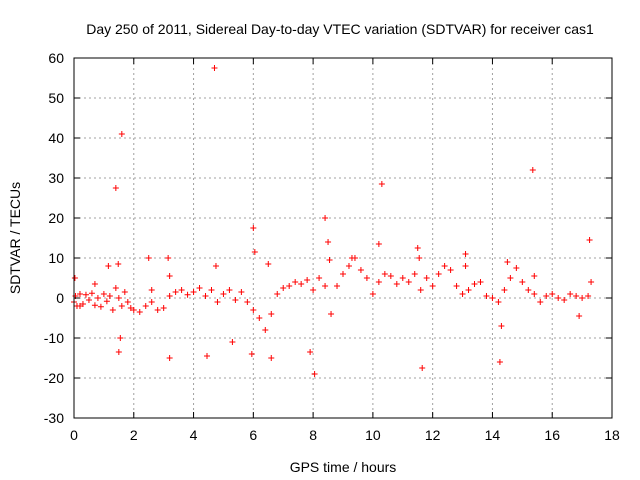  What do you see at coordinates (343, 467) in the screenshot?
I see `x-axis-label: GPS time / hours` at bounding box center [343, 467].